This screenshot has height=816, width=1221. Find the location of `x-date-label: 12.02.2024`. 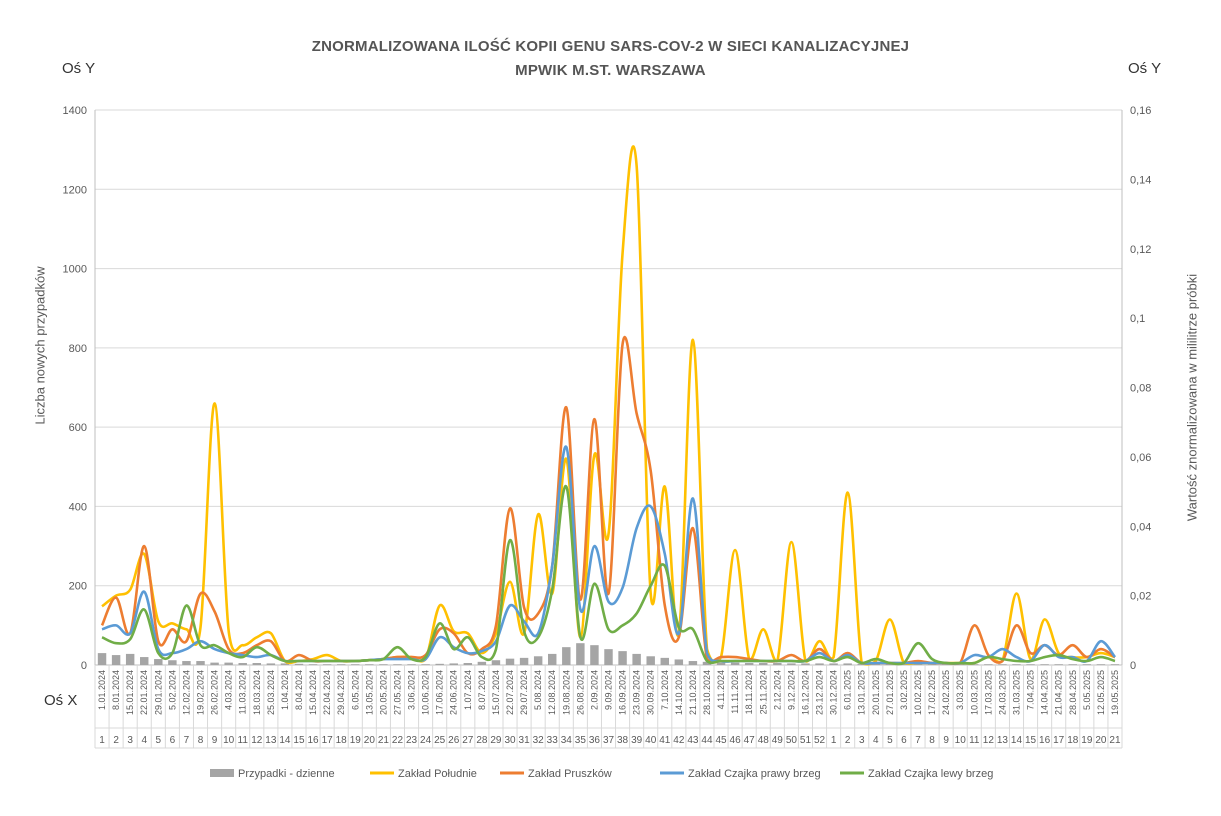

x-date-label: 12.02.2024 is located at coordinates (186, 692).